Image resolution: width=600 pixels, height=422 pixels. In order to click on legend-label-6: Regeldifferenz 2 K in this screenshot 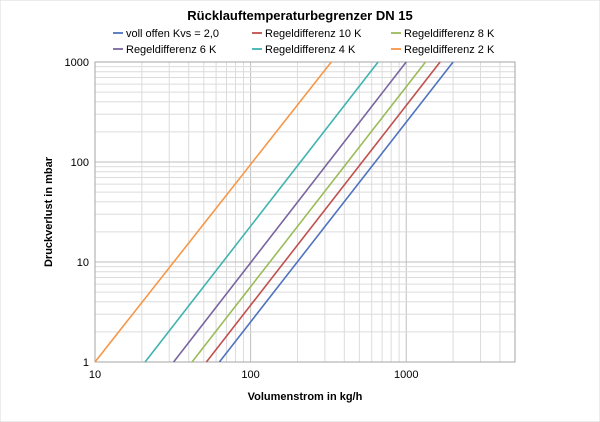, I will do `click(449, 50)`.